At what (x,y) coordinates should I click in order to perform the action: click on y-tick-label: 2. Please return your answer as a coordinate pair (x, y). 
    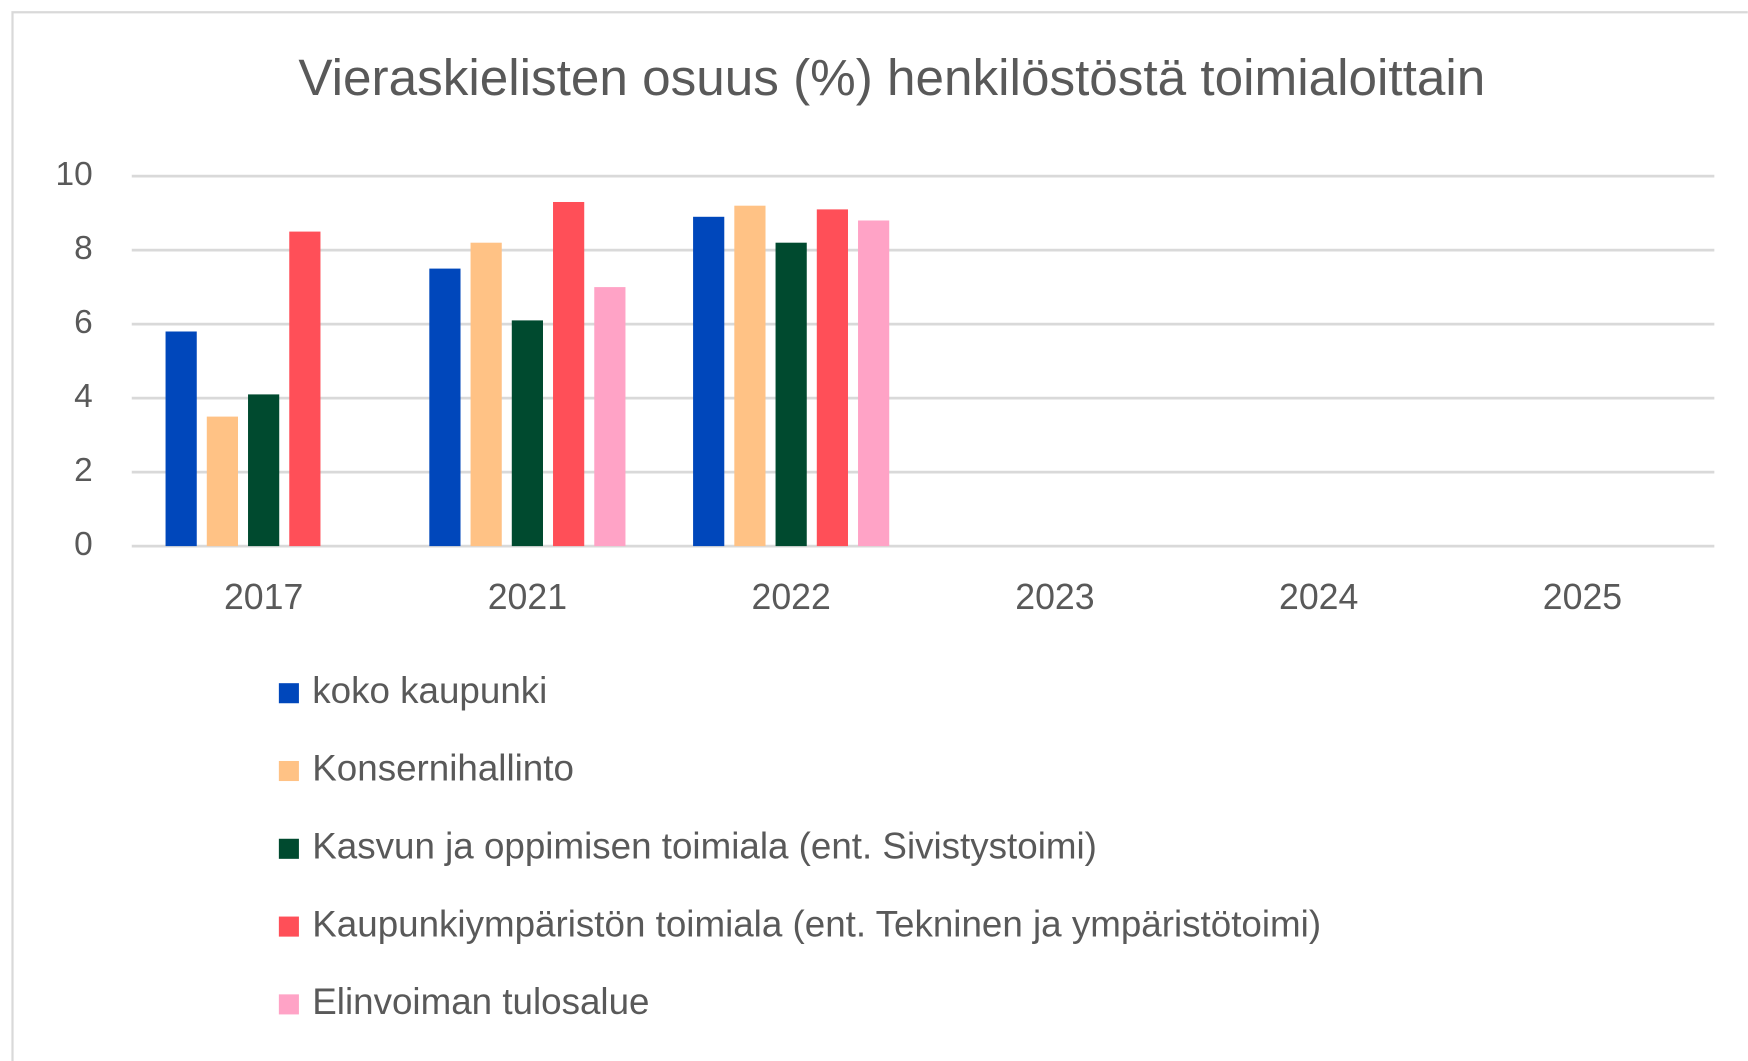
    Looking at the image, I should click on (83, 470).